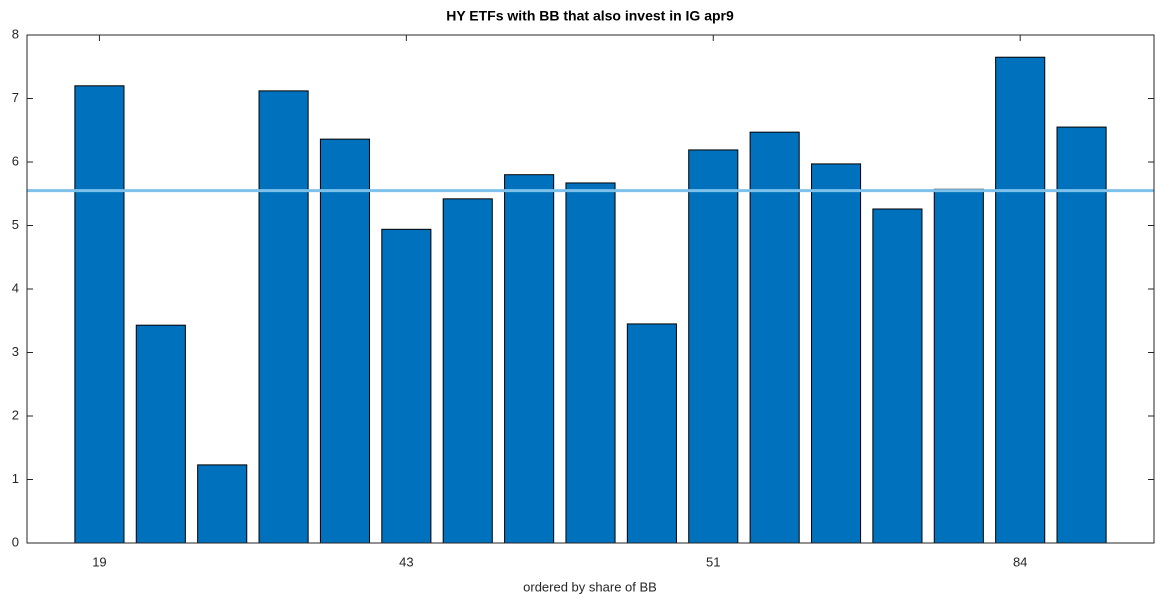  I want to click on y-tick-label: 7, so click(15, 97).